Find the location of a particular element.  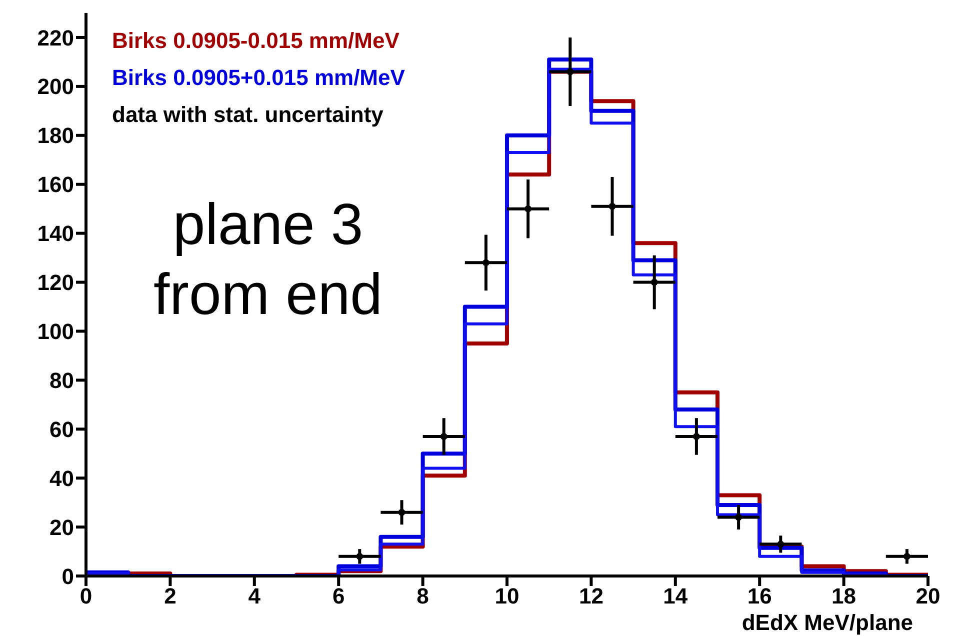

y-tick-label: 160 is located at coordinates (55, 185).